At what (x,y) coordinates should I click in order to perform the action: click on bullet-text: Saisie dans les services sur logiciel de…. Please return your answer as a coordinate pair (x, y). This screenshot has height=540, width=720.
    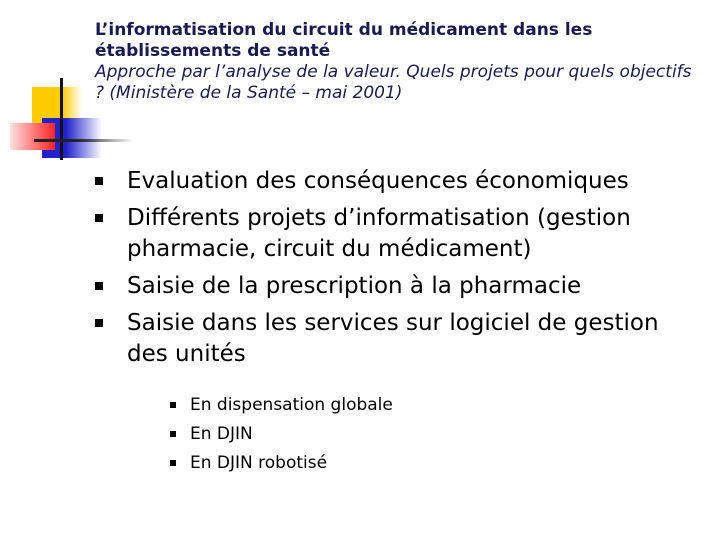
    Looking at the image, I should click on (393, 338).